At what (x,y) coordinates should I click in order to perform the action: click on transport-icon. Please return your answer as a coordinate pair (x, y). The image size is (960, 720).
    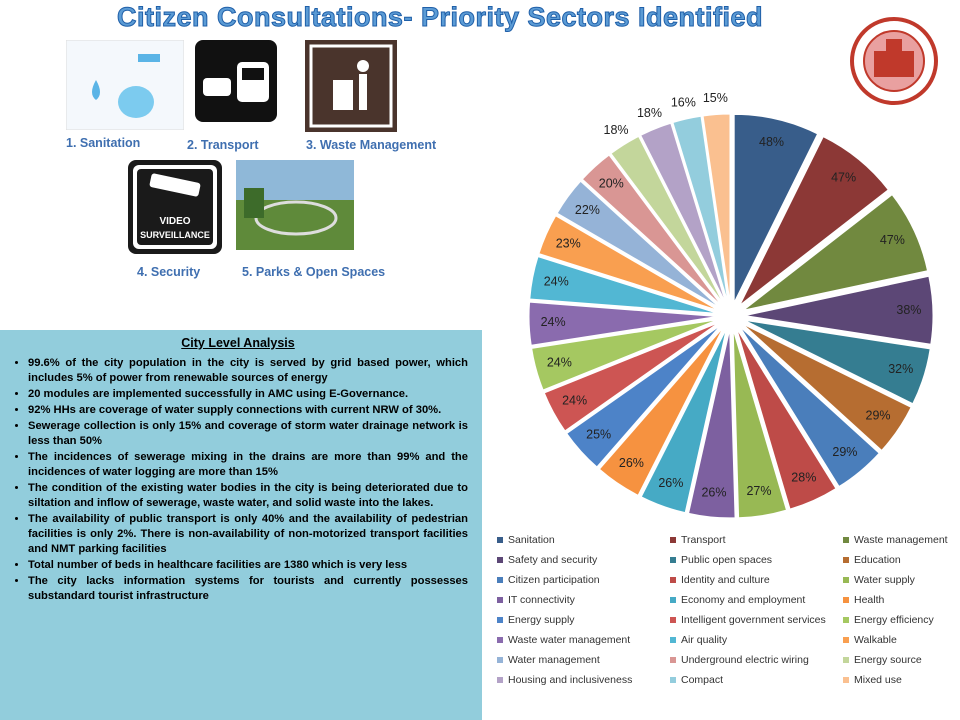
    Looking at the image, I should click on (236, 81).